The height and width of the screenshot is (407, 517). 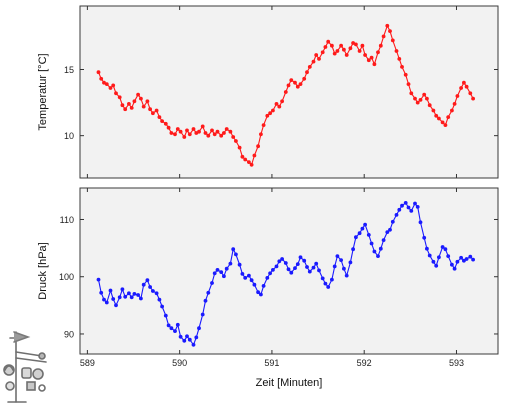 What do you see at coordinates (456, 363) in the screenshot?
I see `pressure-x-tick-label: 593` at bounding box center [456, 363].